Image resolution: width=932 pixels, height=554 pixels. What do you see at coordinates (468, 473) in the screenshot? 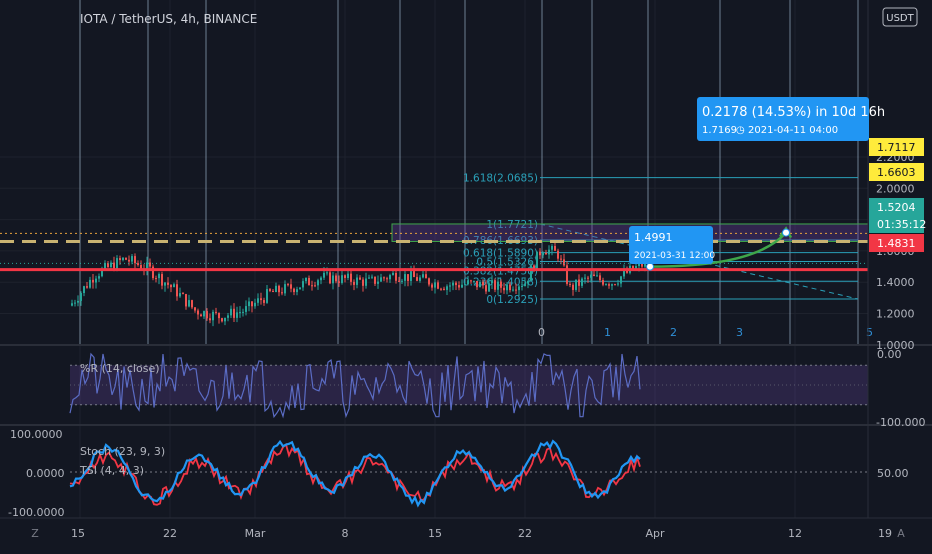
I see `oscillator-panel` at bounding box center [468, 473].